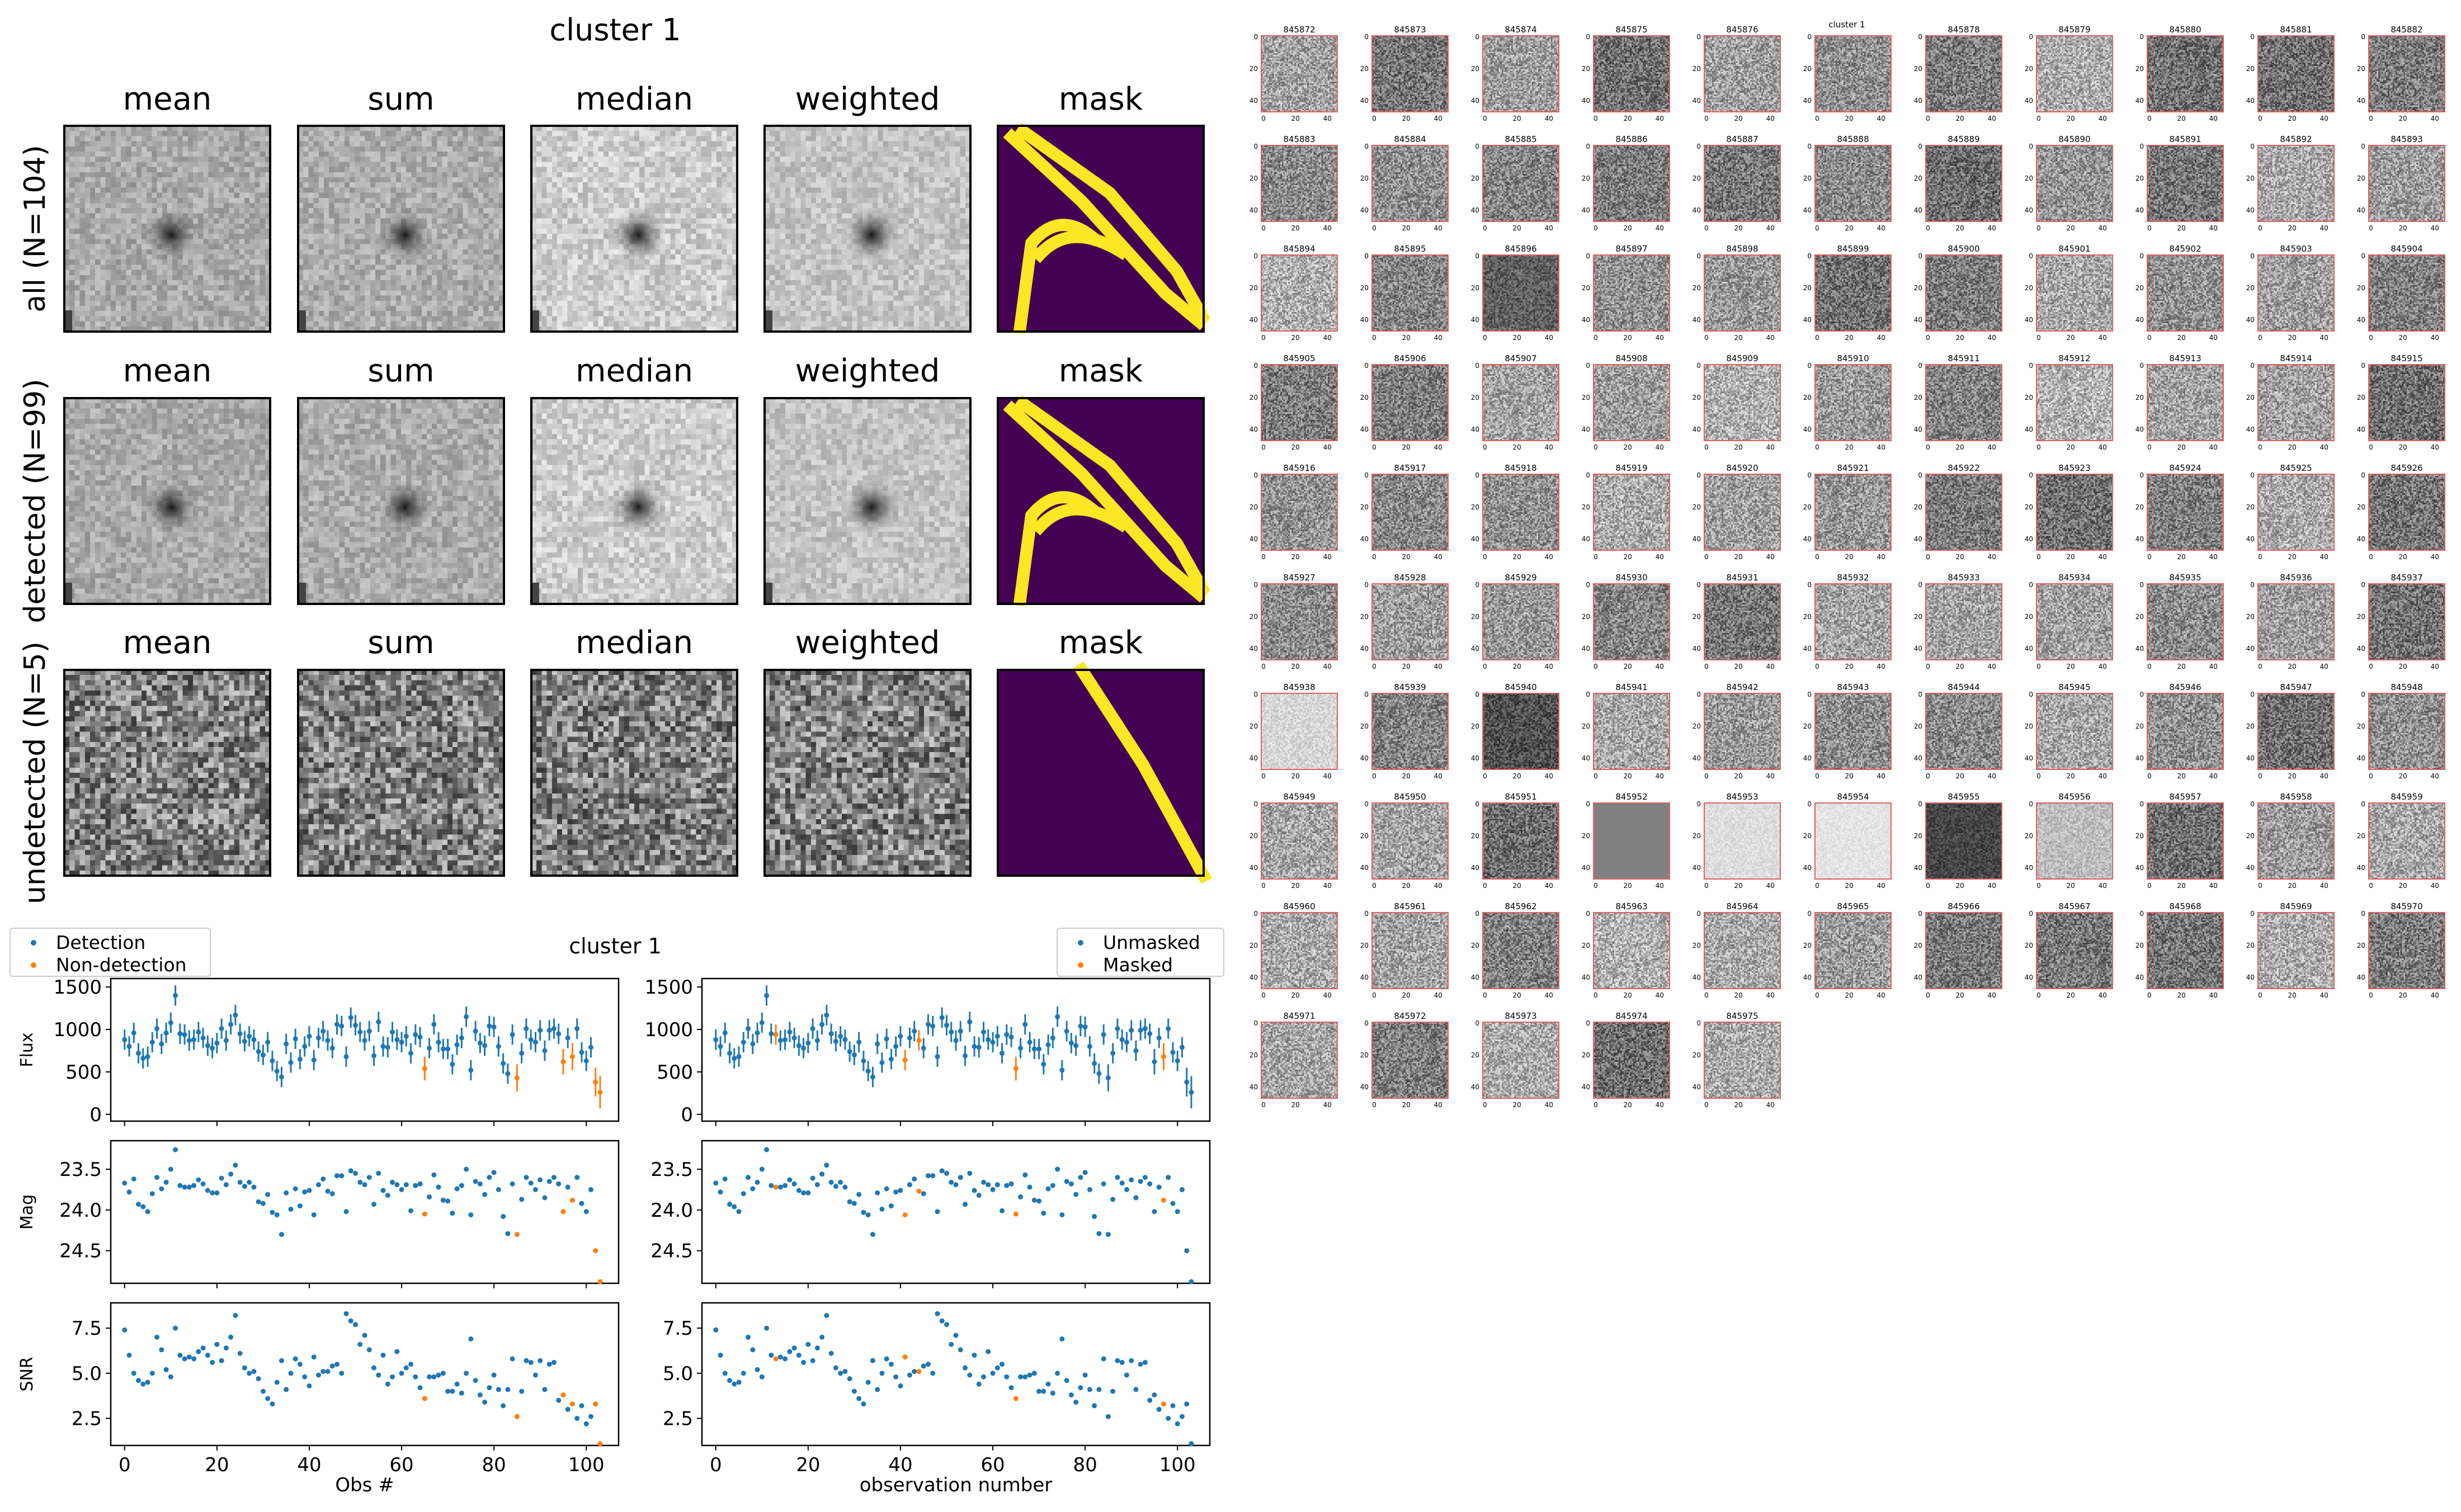  Describe the element at coordinates (634, 643) in the screenshot. I see `column-title: median` at that location.